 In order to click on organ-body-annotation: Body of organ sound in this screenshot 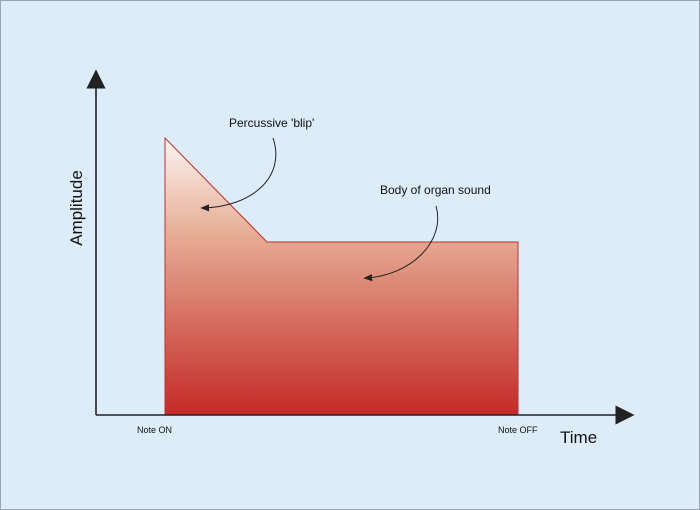, I will do `click(435, 190)`.